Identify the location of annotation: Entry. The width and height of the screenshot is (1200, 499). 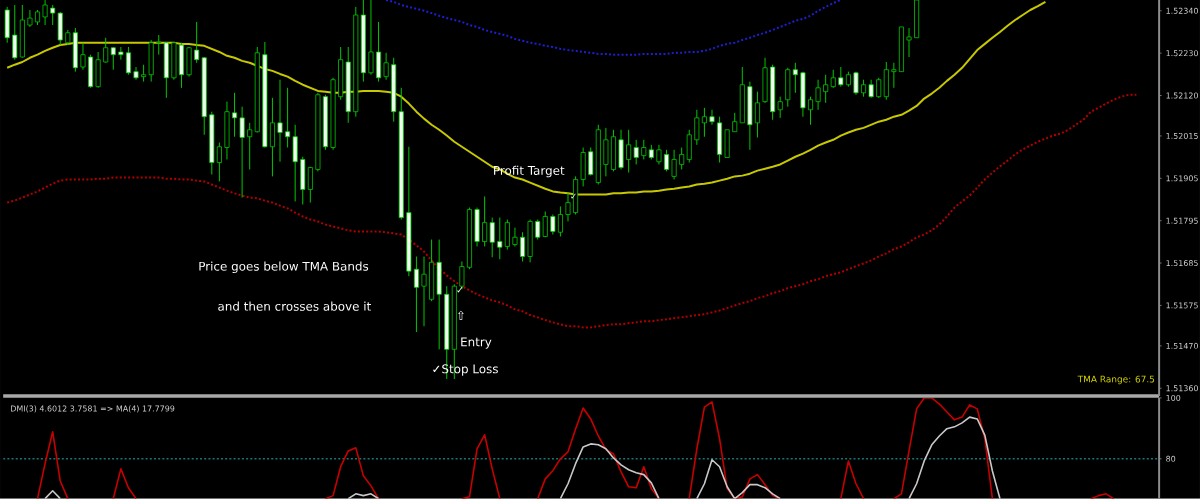
(476, 343).